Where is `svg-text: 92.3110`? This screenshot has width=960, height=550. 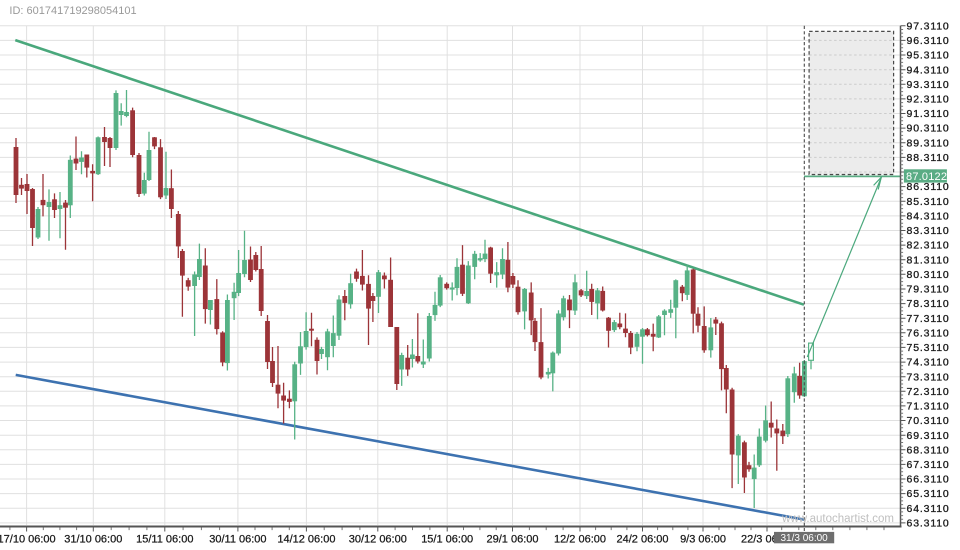 svg-text: 92.3110 is located at coordinates (928, 100).